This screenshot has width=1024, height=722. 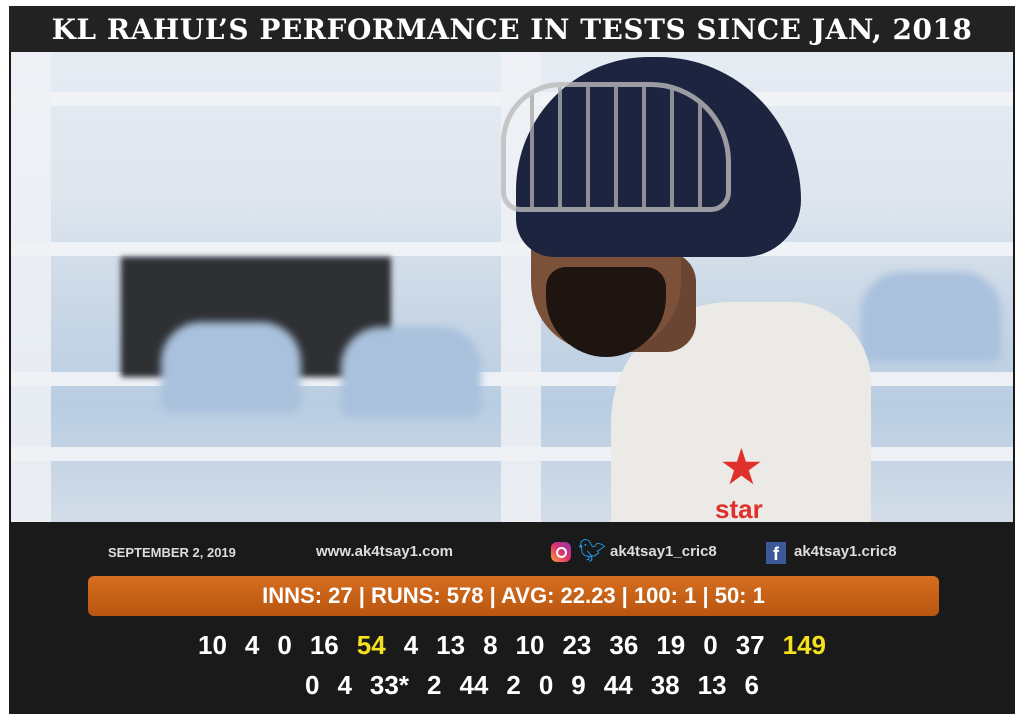 I want to click on innings-score: 149, so click(x=804, y=645).